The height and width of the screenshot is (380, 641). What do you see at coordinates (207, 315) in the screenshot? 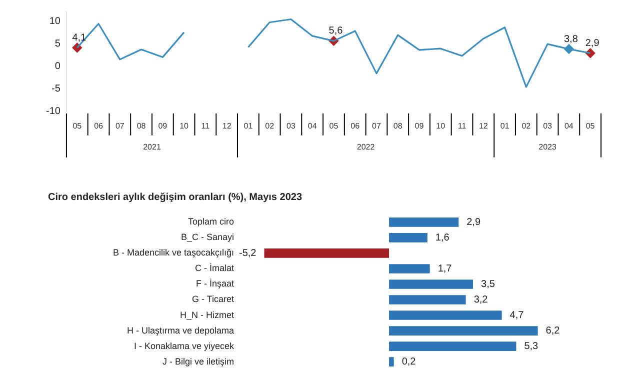
I see `y-tick-label: H_N - Hizmet` at bounding box center [207, 315].